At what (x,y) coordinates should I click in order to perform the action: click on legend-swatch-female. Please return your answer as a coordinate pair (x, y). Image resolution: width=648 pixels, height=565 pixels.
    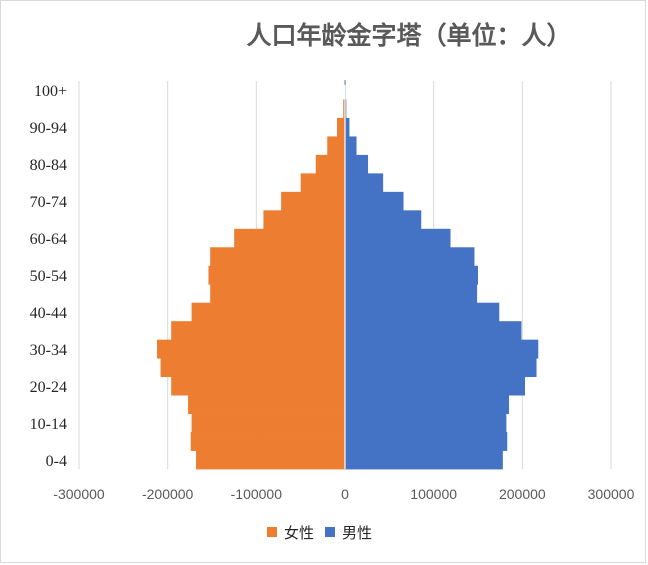
    Looking at the image, I should click on (272, 532).